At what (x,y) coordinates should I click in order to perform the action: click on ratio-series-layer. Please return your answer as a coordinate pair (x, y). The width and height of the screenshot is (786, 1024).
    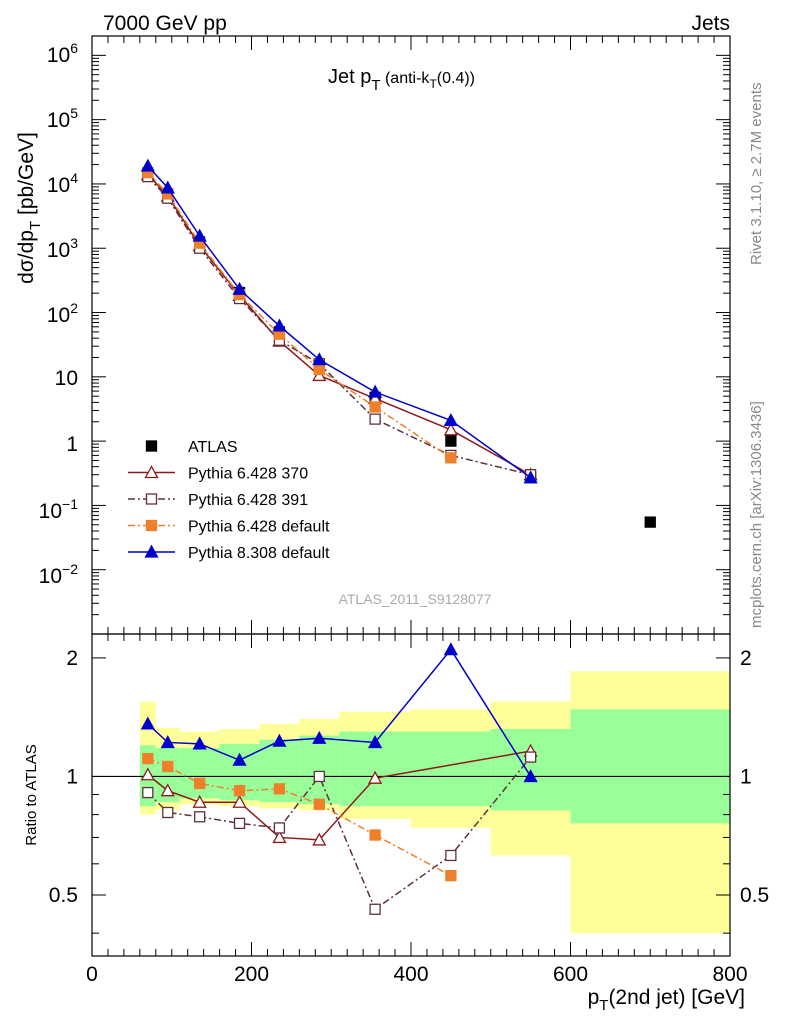
    Looking at the image, I should click on (339, 778).